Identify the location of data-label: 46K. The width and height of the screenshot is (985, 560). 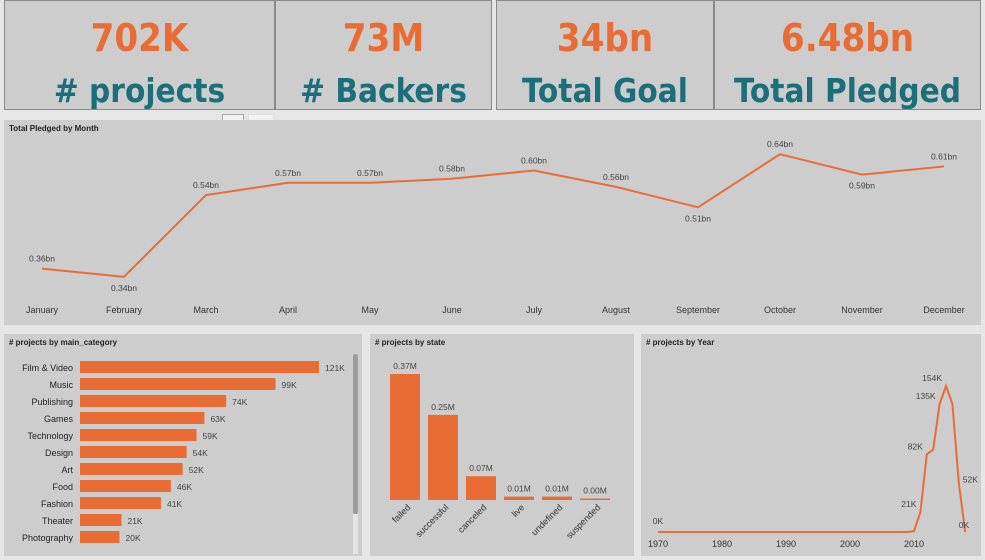
(184, 487).